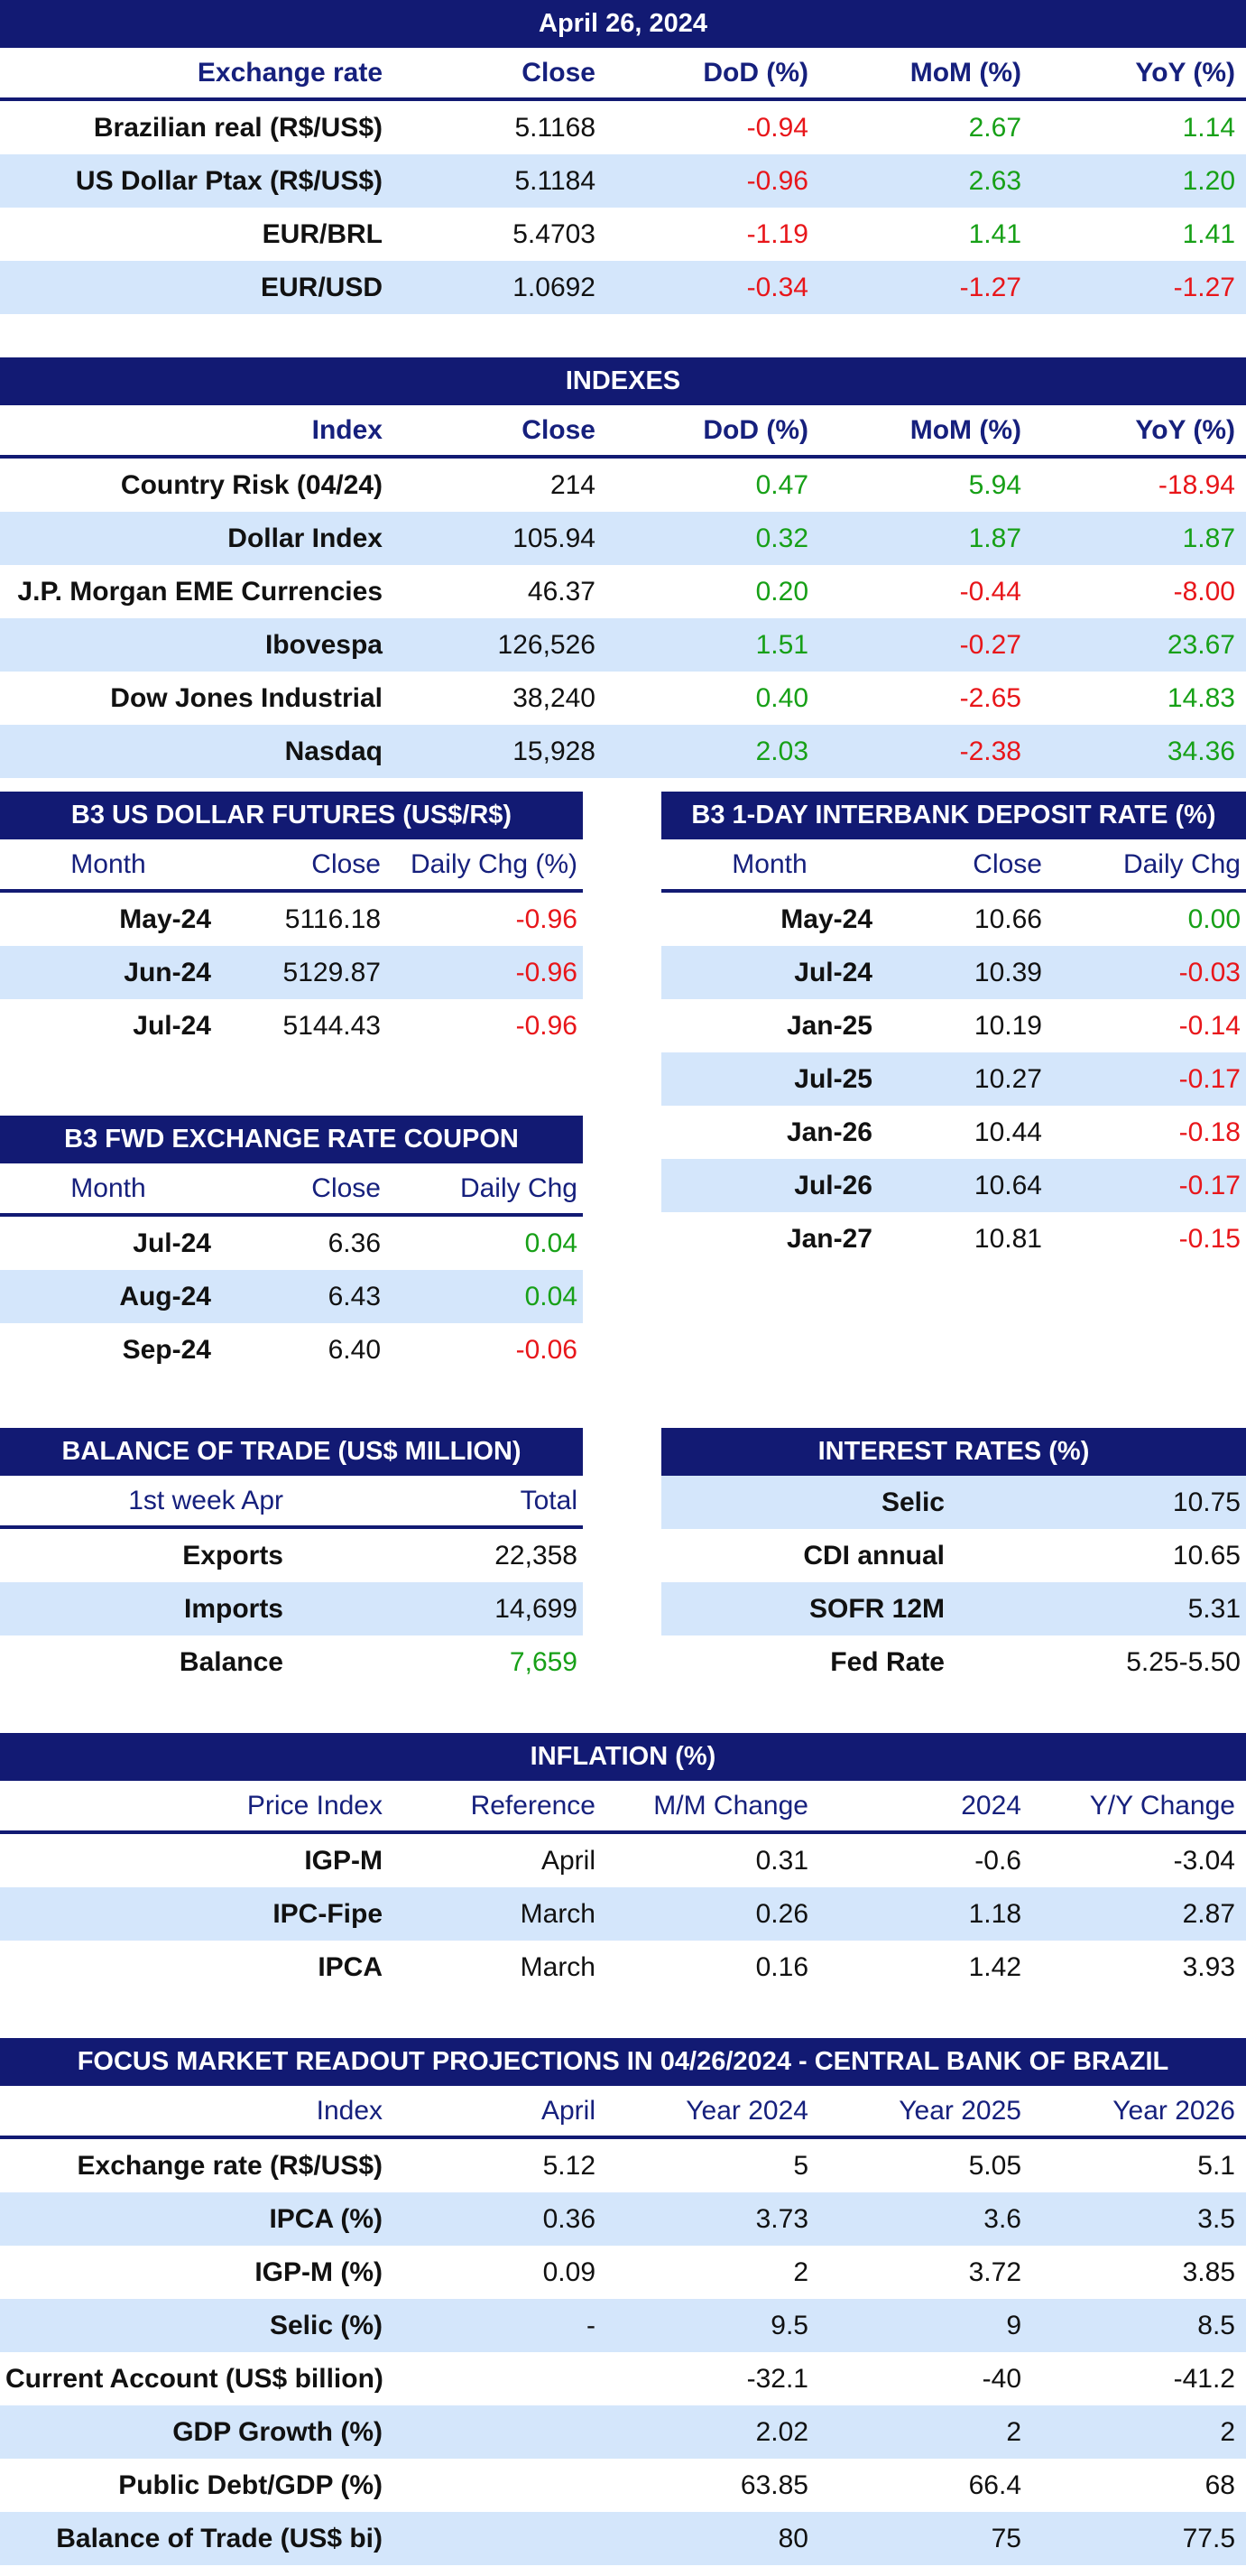 Image resolution: width=1246 pixels, height=2576 pixels. Describe the element at coordinates (774, 2484) in the screenshot. I see `year-2024-value: 63.85` at that location.